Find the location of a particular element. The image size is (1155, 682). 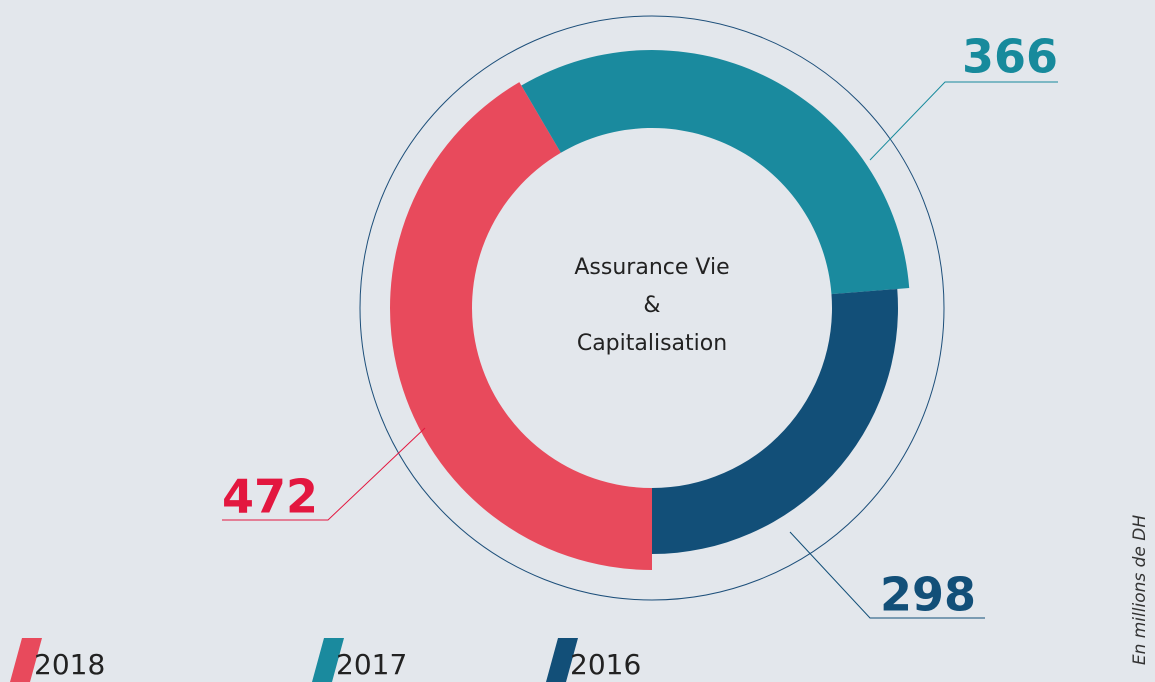

legend-label: 2017 is located at coordinates (371, 664).